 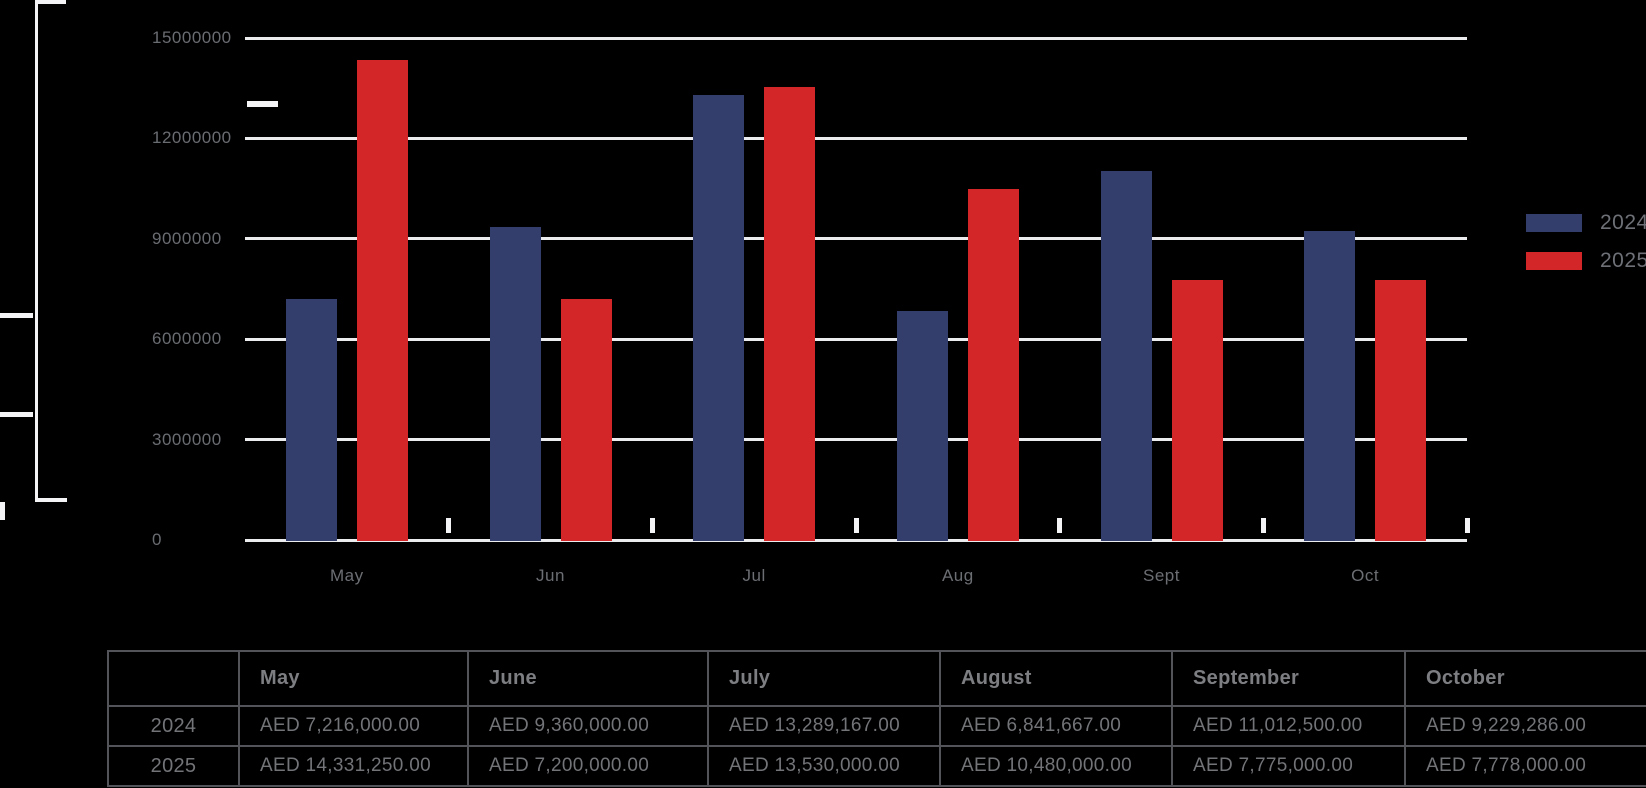 I want to click on bar-2024-jul, so click(x=719, y=318).